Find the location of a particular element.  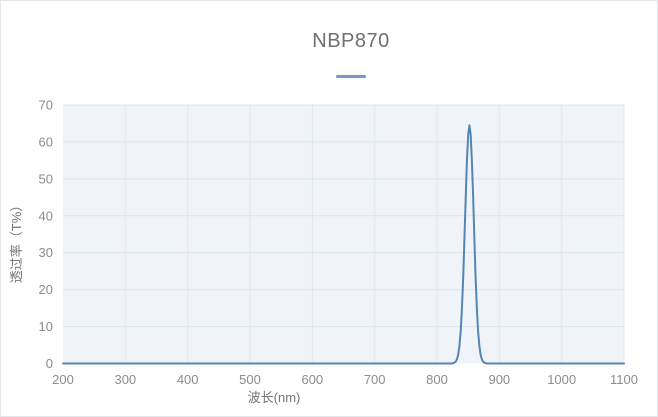

y-tick-label: 50 is located at coordinates (46, 178).